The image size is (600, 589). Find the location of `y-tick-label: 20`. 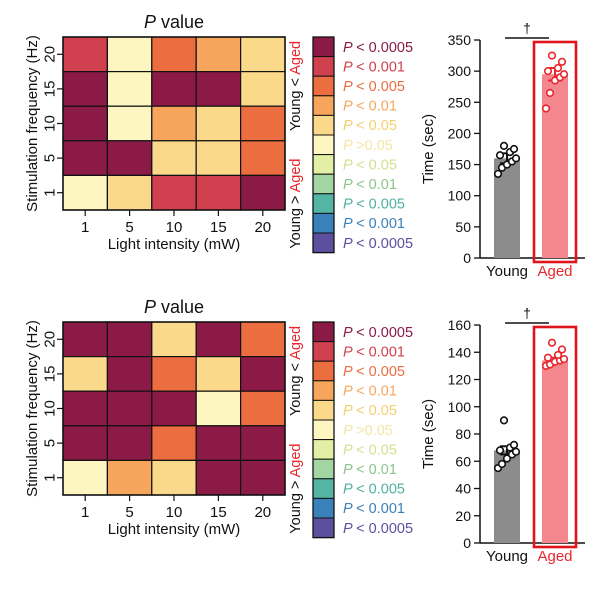

y-tick-label: 20 is located at coordinates (463, 516).